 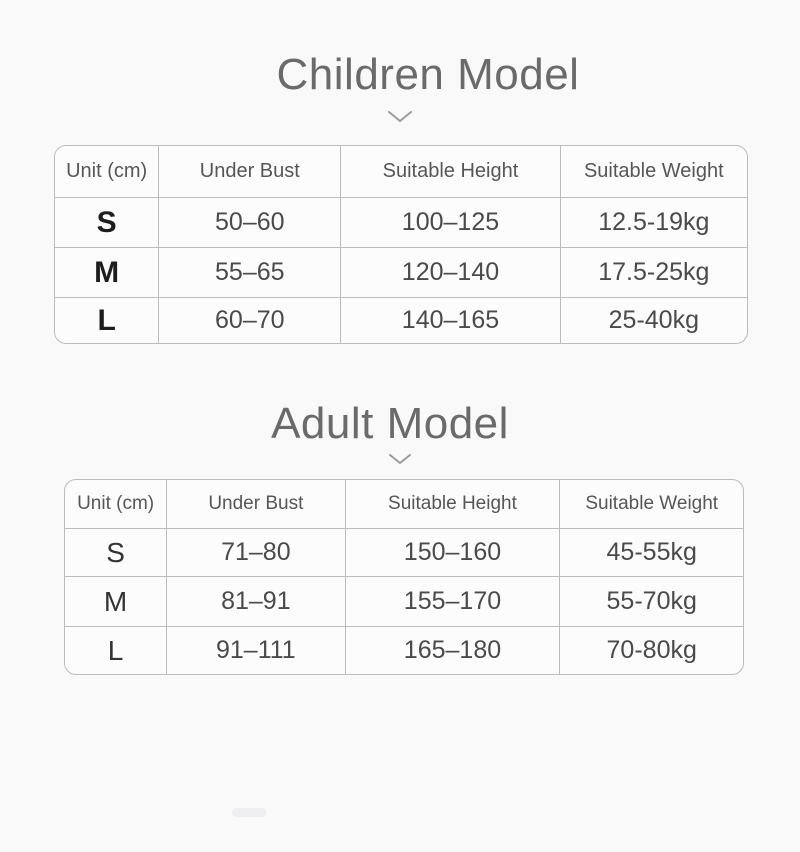 I want to click on adult-model-title: Adult Model, so click(x=390, y=423).